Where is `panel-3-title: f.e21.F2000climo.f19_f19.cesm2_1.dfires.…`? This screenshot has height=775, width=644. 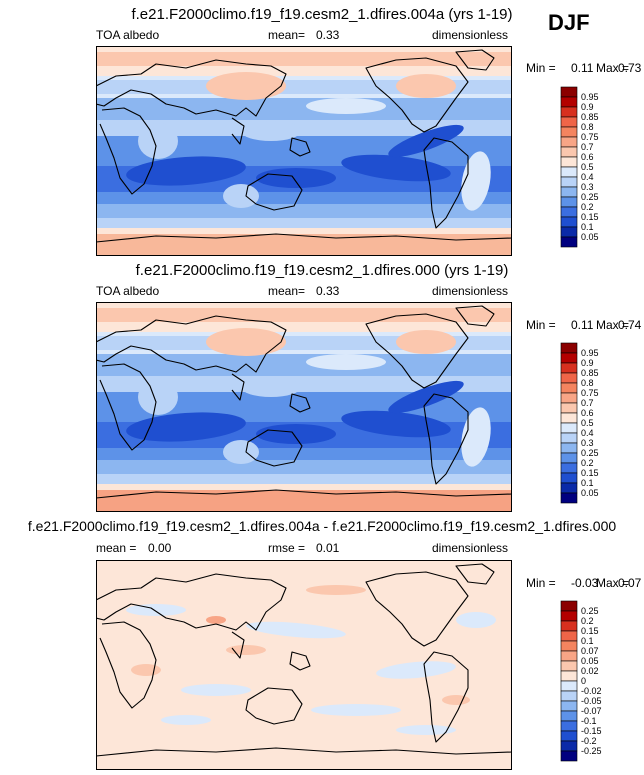
panel-3-title: f.e21.F2000climo.f19_f19.cesm2_1.dfires.… is located at coordinates (322, 526).